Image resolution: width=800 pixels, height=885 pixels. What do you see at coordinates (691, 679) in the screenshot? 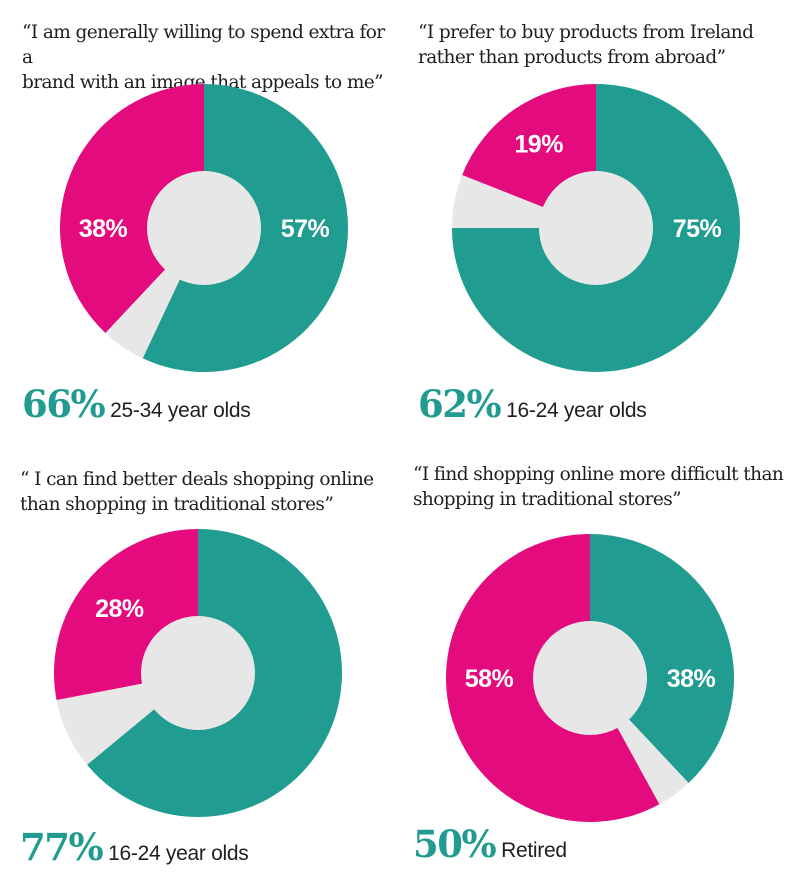
I see `slice-label-teal: 38%` at bounding box center [691, 679].